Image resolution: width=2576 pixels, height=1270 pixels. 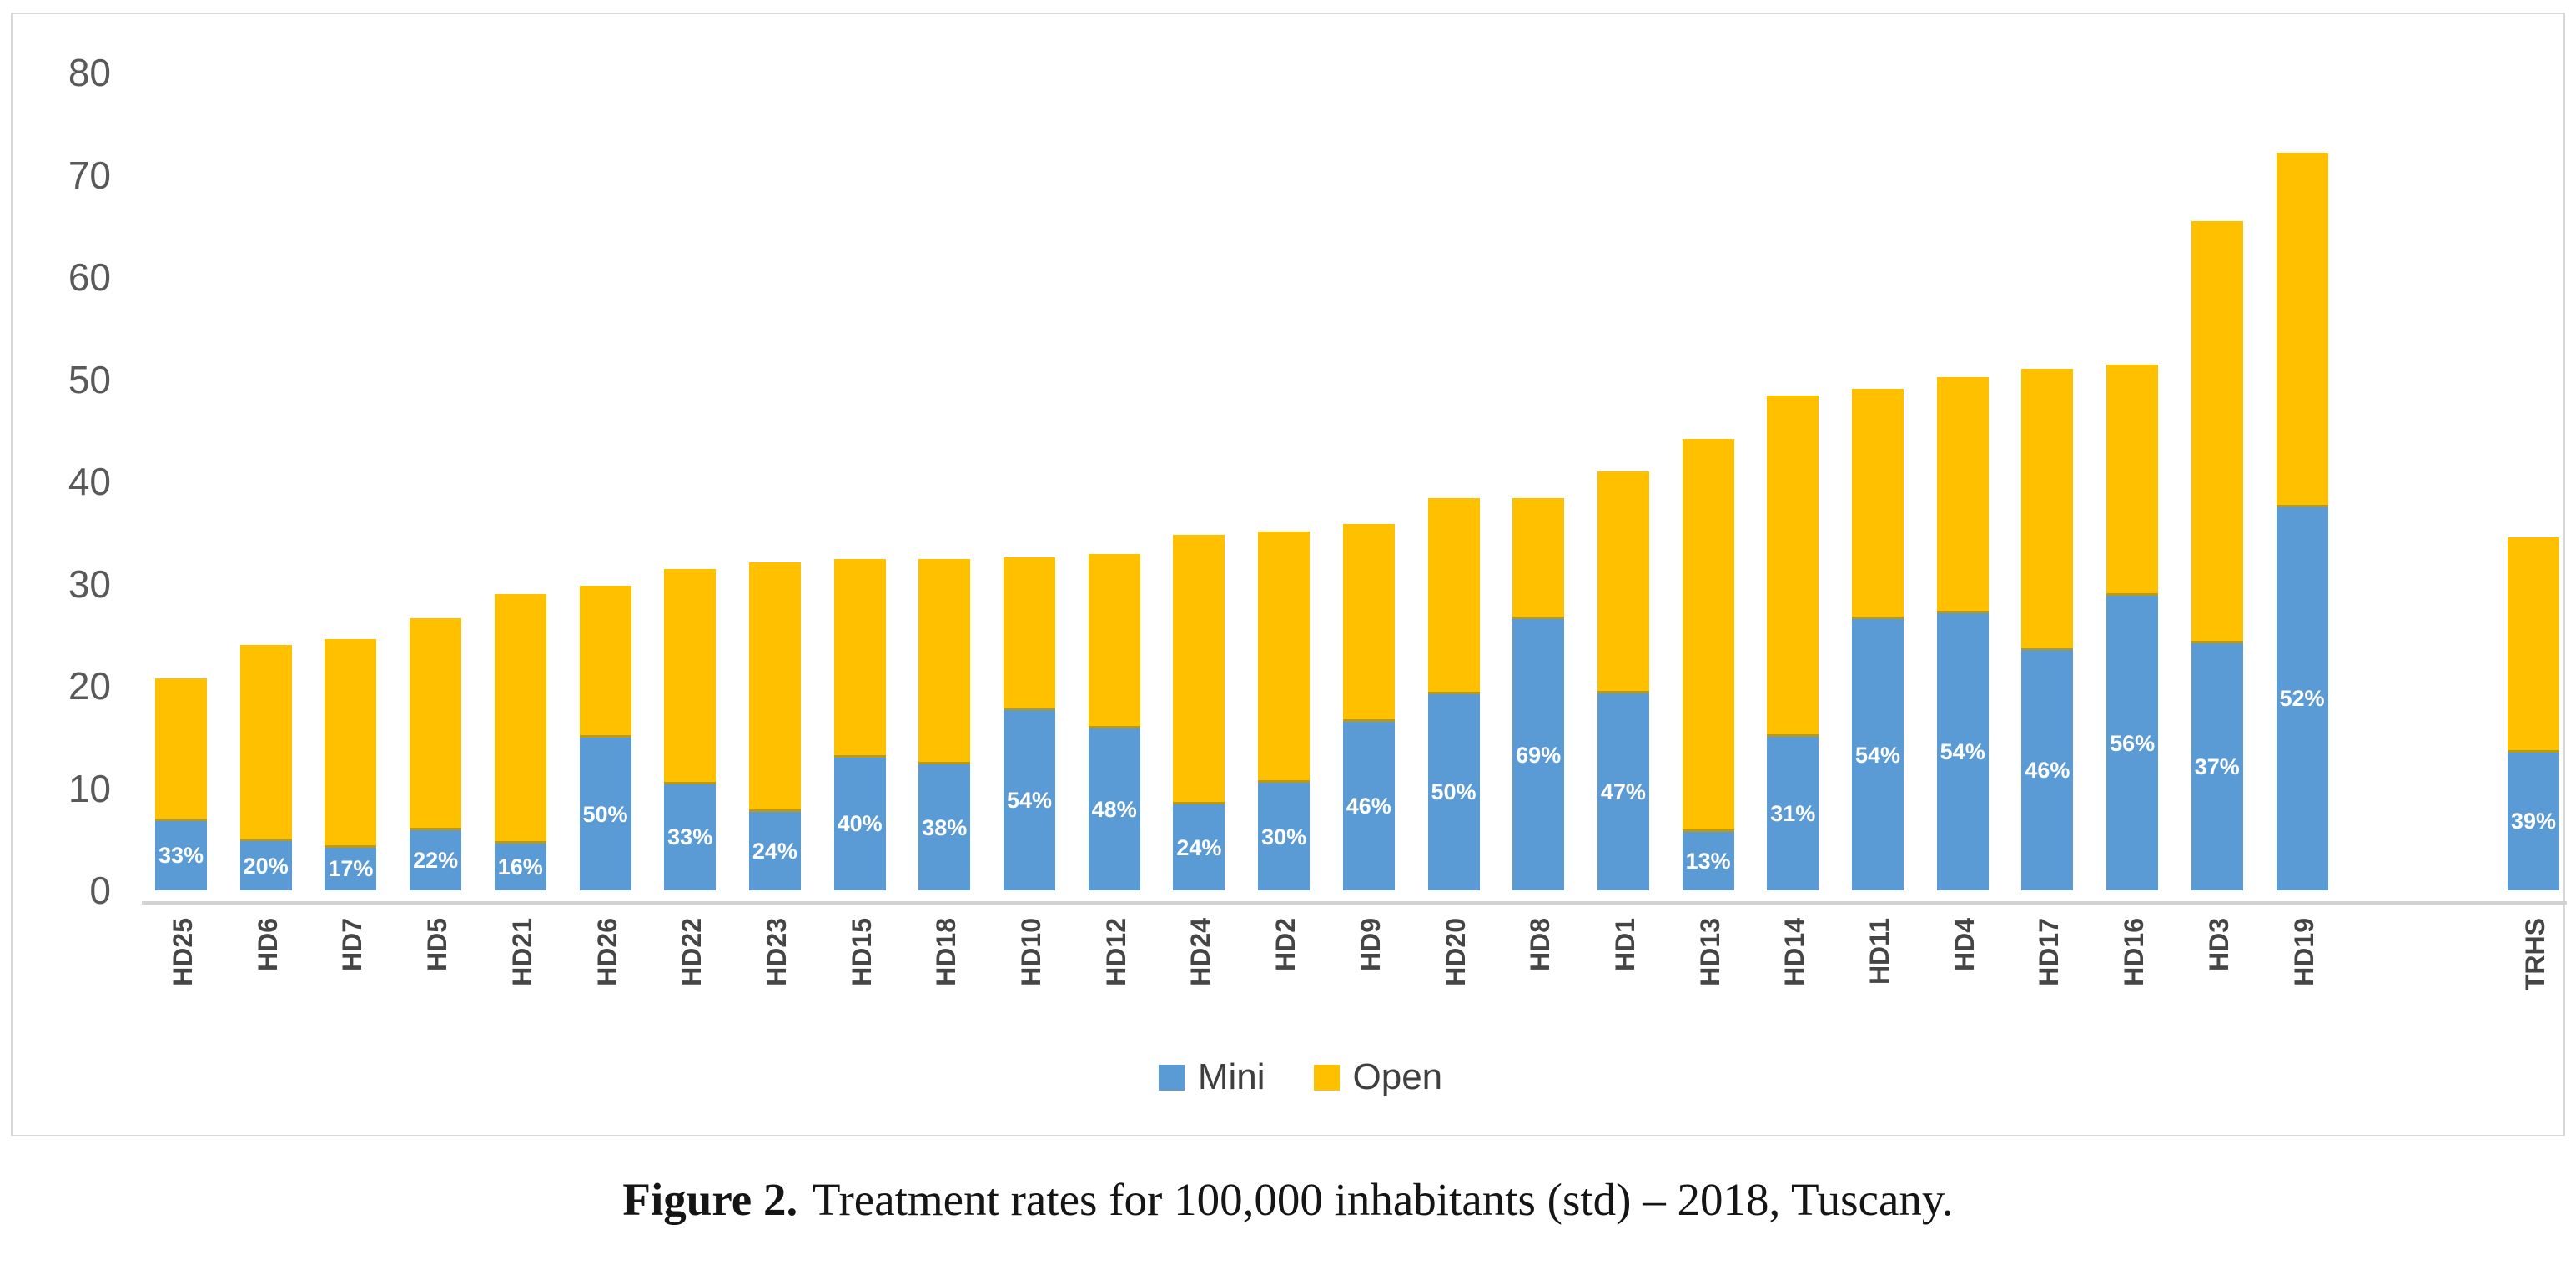 I want to click on bar-segment-mini-HD21, so click(x=520, y=866).